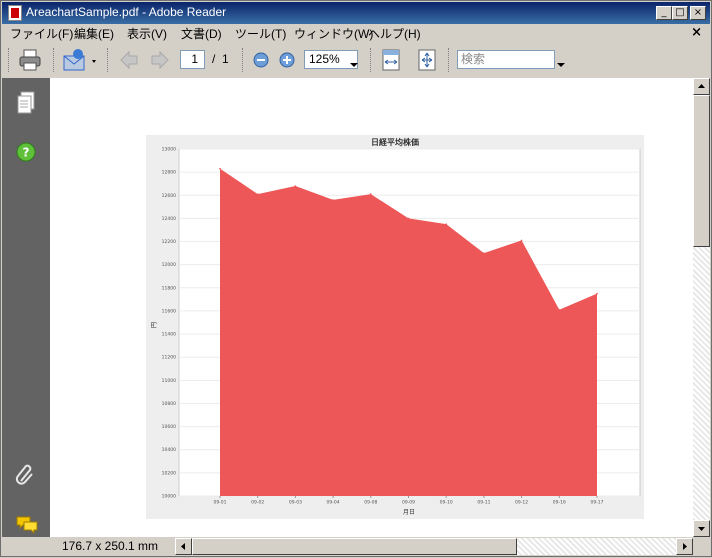 The image size is (712, 558). Describe the element at coordinates (559, 503) in the screenshot. I see `x-tick-label: 09-16` at that location.